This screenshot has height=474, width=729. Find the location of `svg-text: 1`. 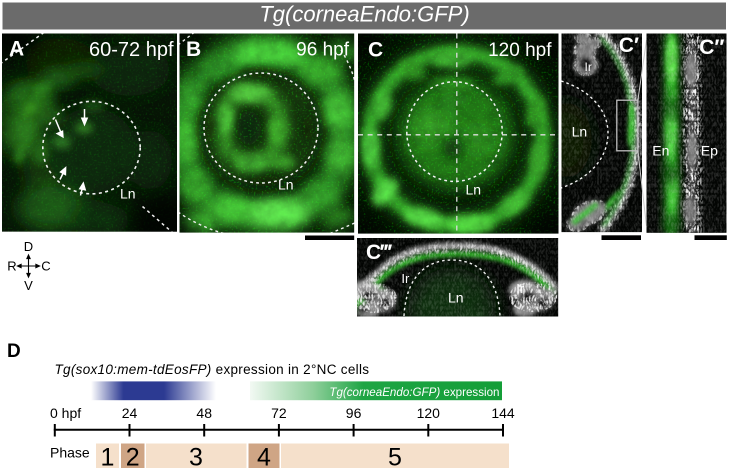

svg-text: 1 is located at coordinates (108, 458).